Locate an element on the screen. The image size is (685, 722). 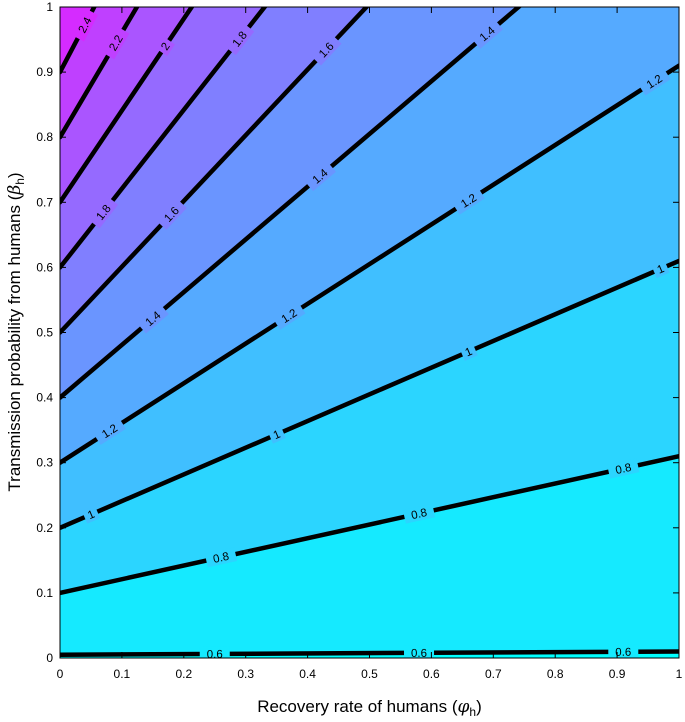
x-tick-label: 1 is located at coordinates (679, 674).